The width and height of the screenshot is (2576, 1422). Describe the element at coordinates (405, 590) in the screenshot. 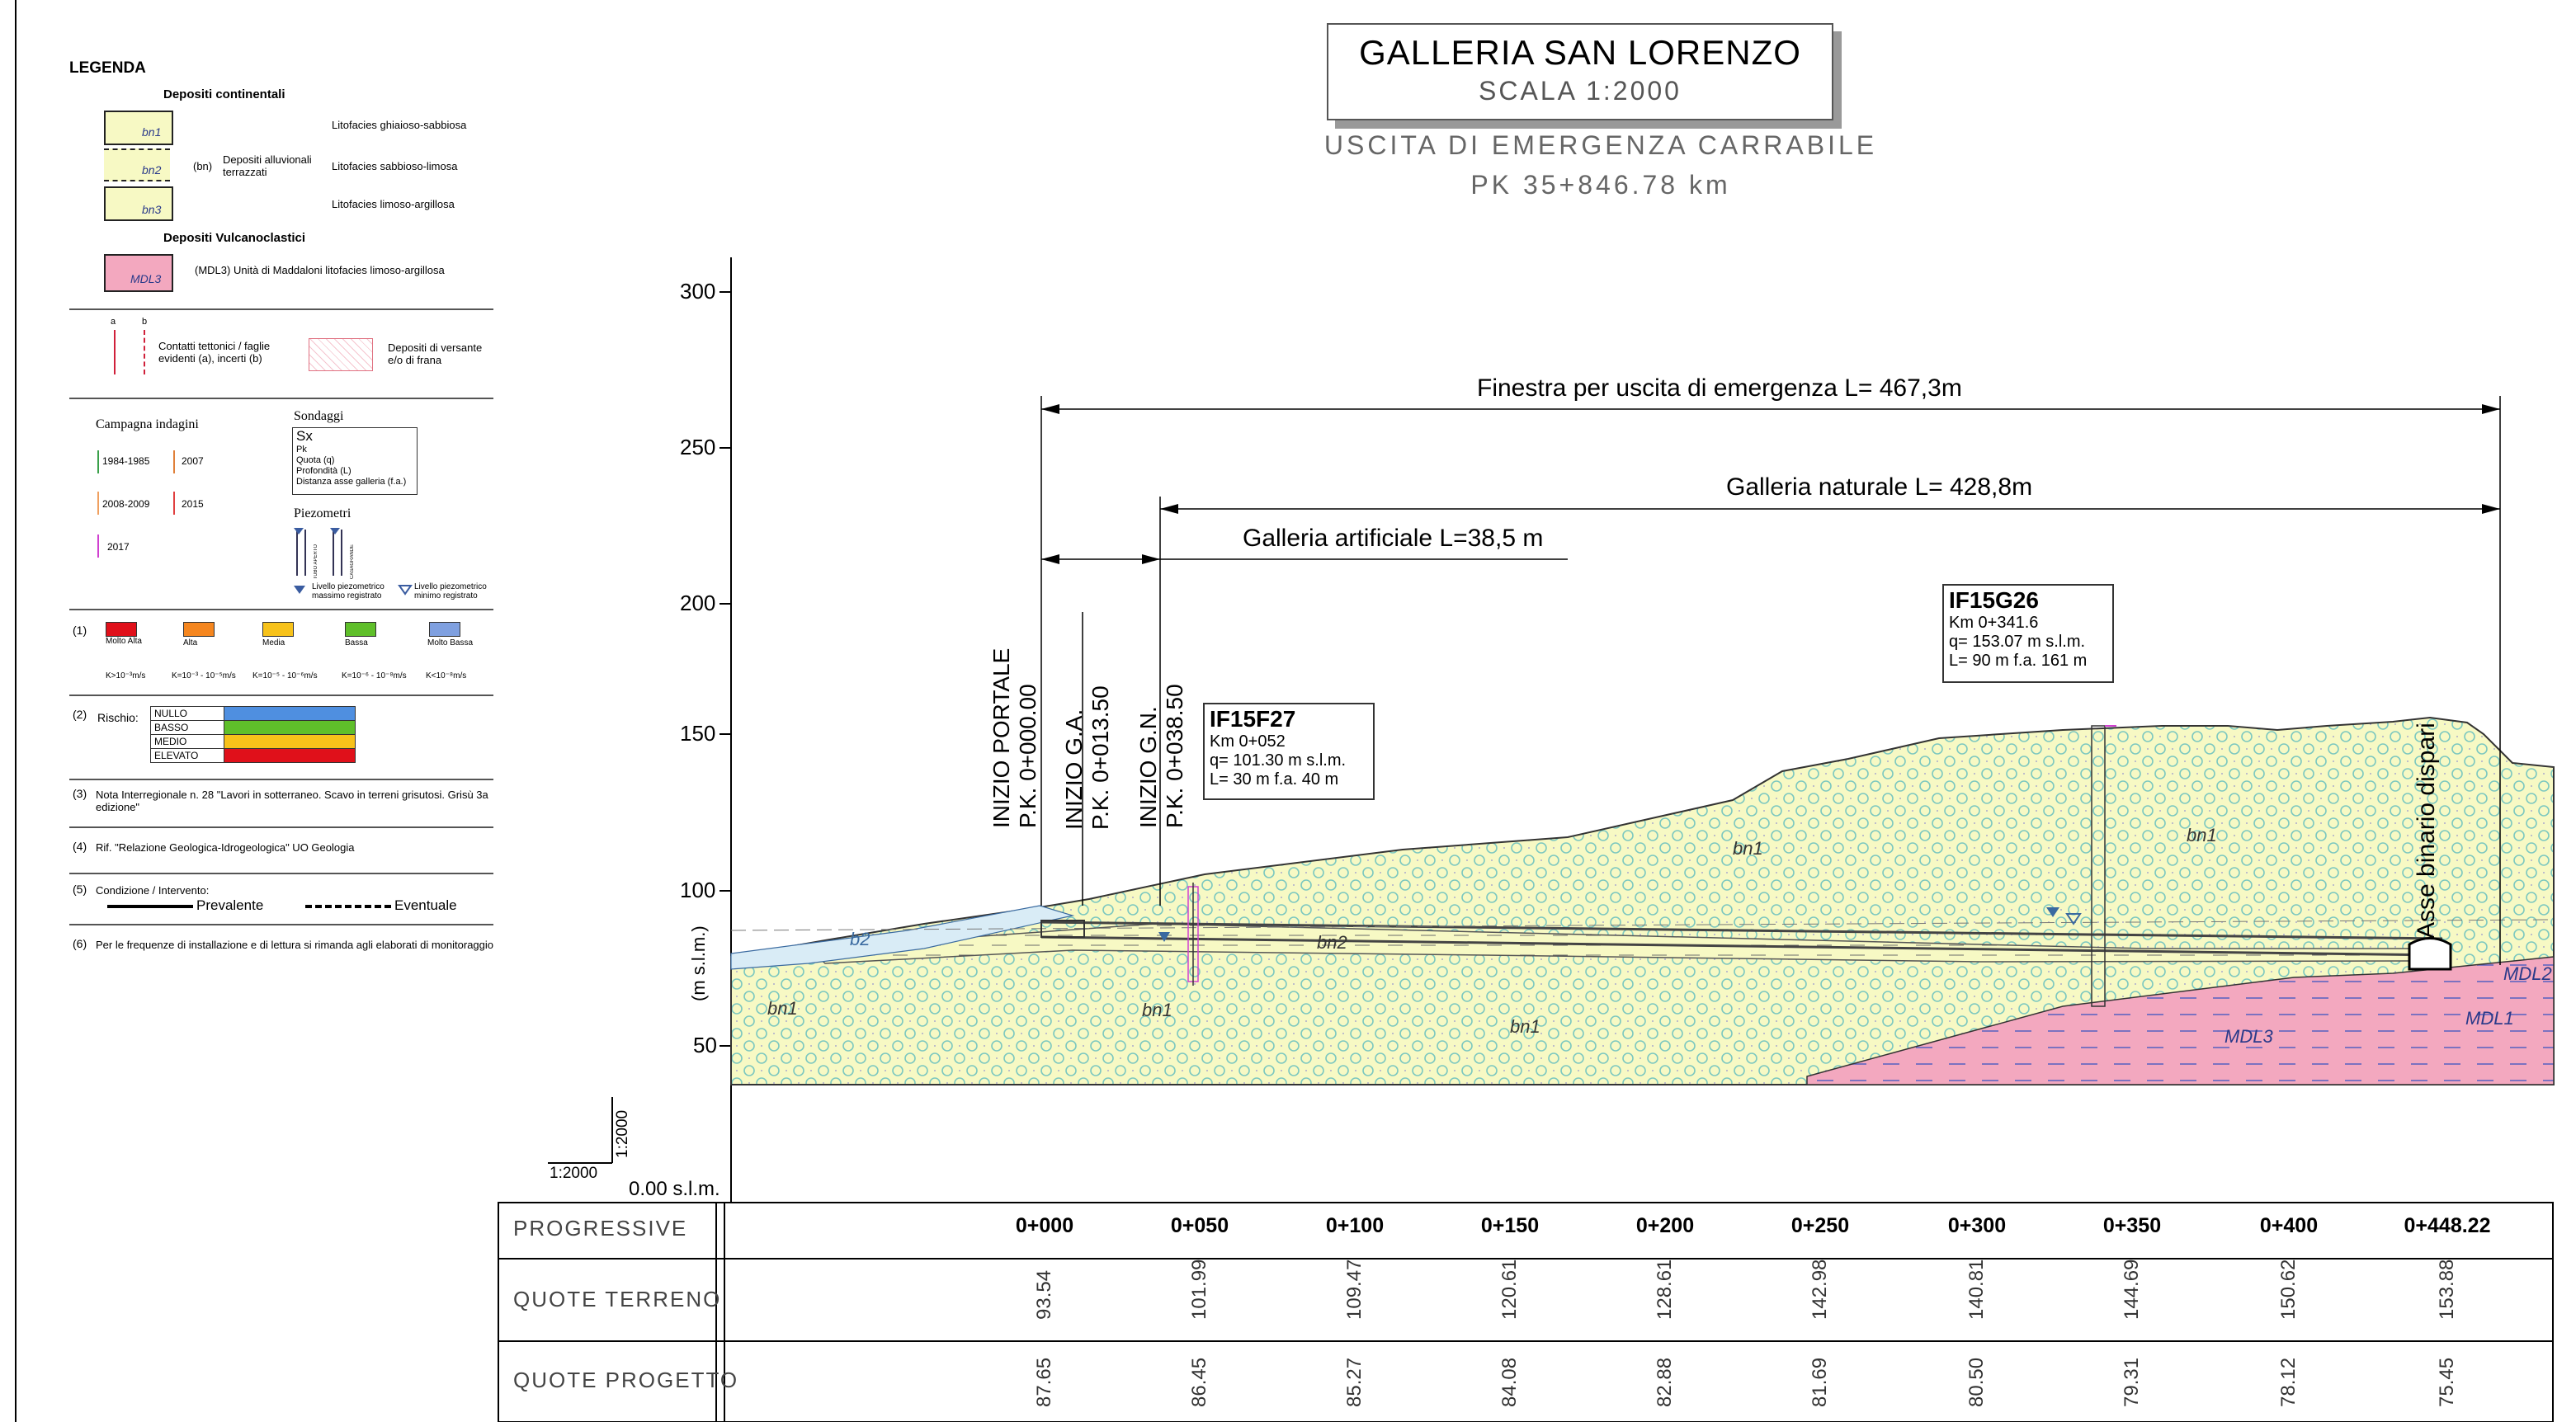

I see `piezo-min-icon` at that location.